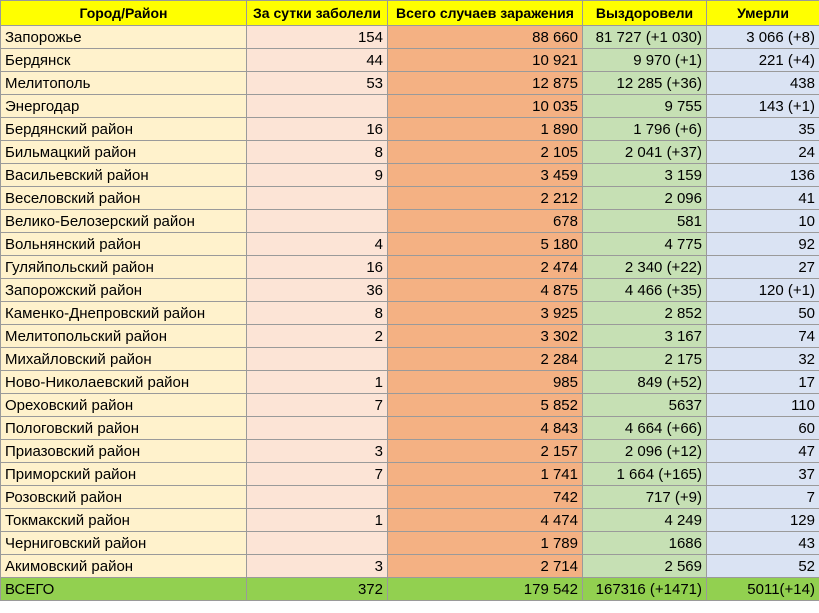 The width and height of the screenshot is (819, 613). Describe the element at coordinates (644, 589) in the screenshot. I see `totals-recovered-cell: 167316 (+1471)` at that location.